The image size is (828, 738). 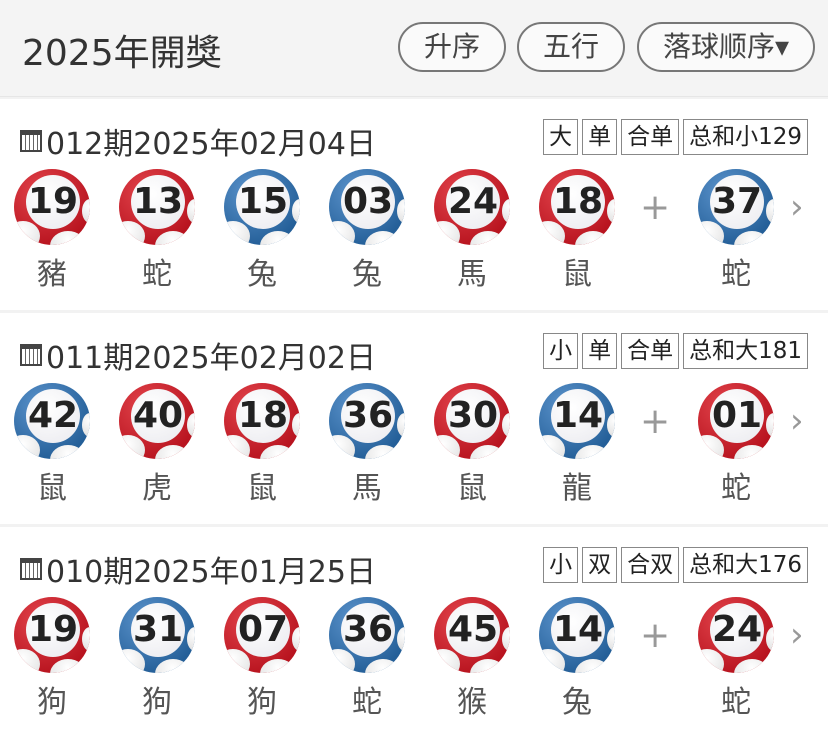 I want to click on draw-tag: 总和大176, so click(x=745, y=565).